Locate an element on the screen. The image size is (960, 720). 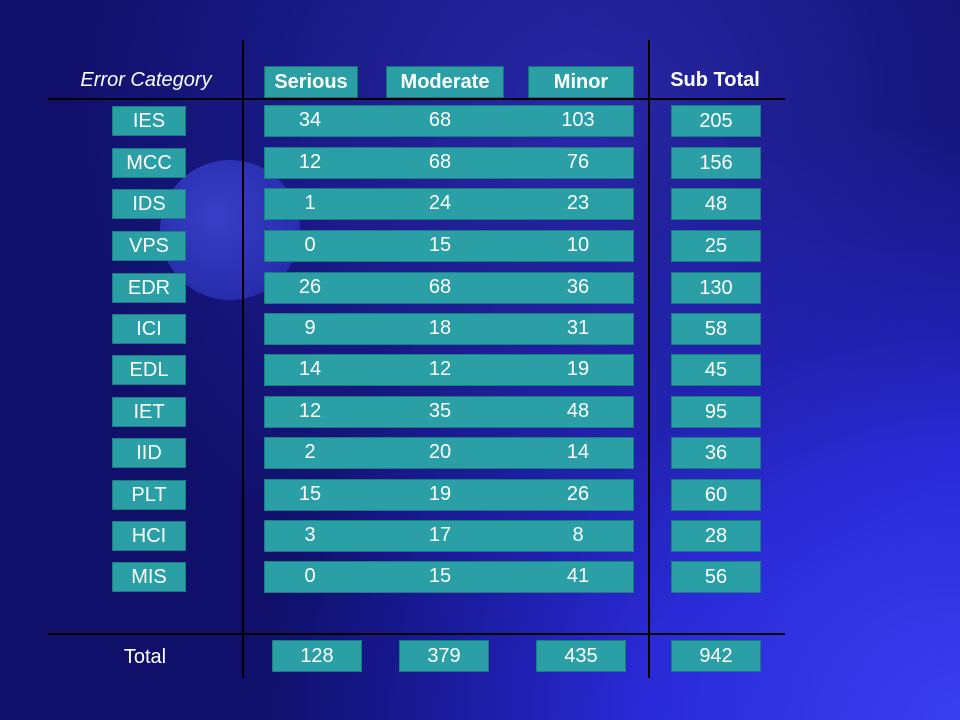
cell-subtotal: 45 is located at coordinates (716, 370).